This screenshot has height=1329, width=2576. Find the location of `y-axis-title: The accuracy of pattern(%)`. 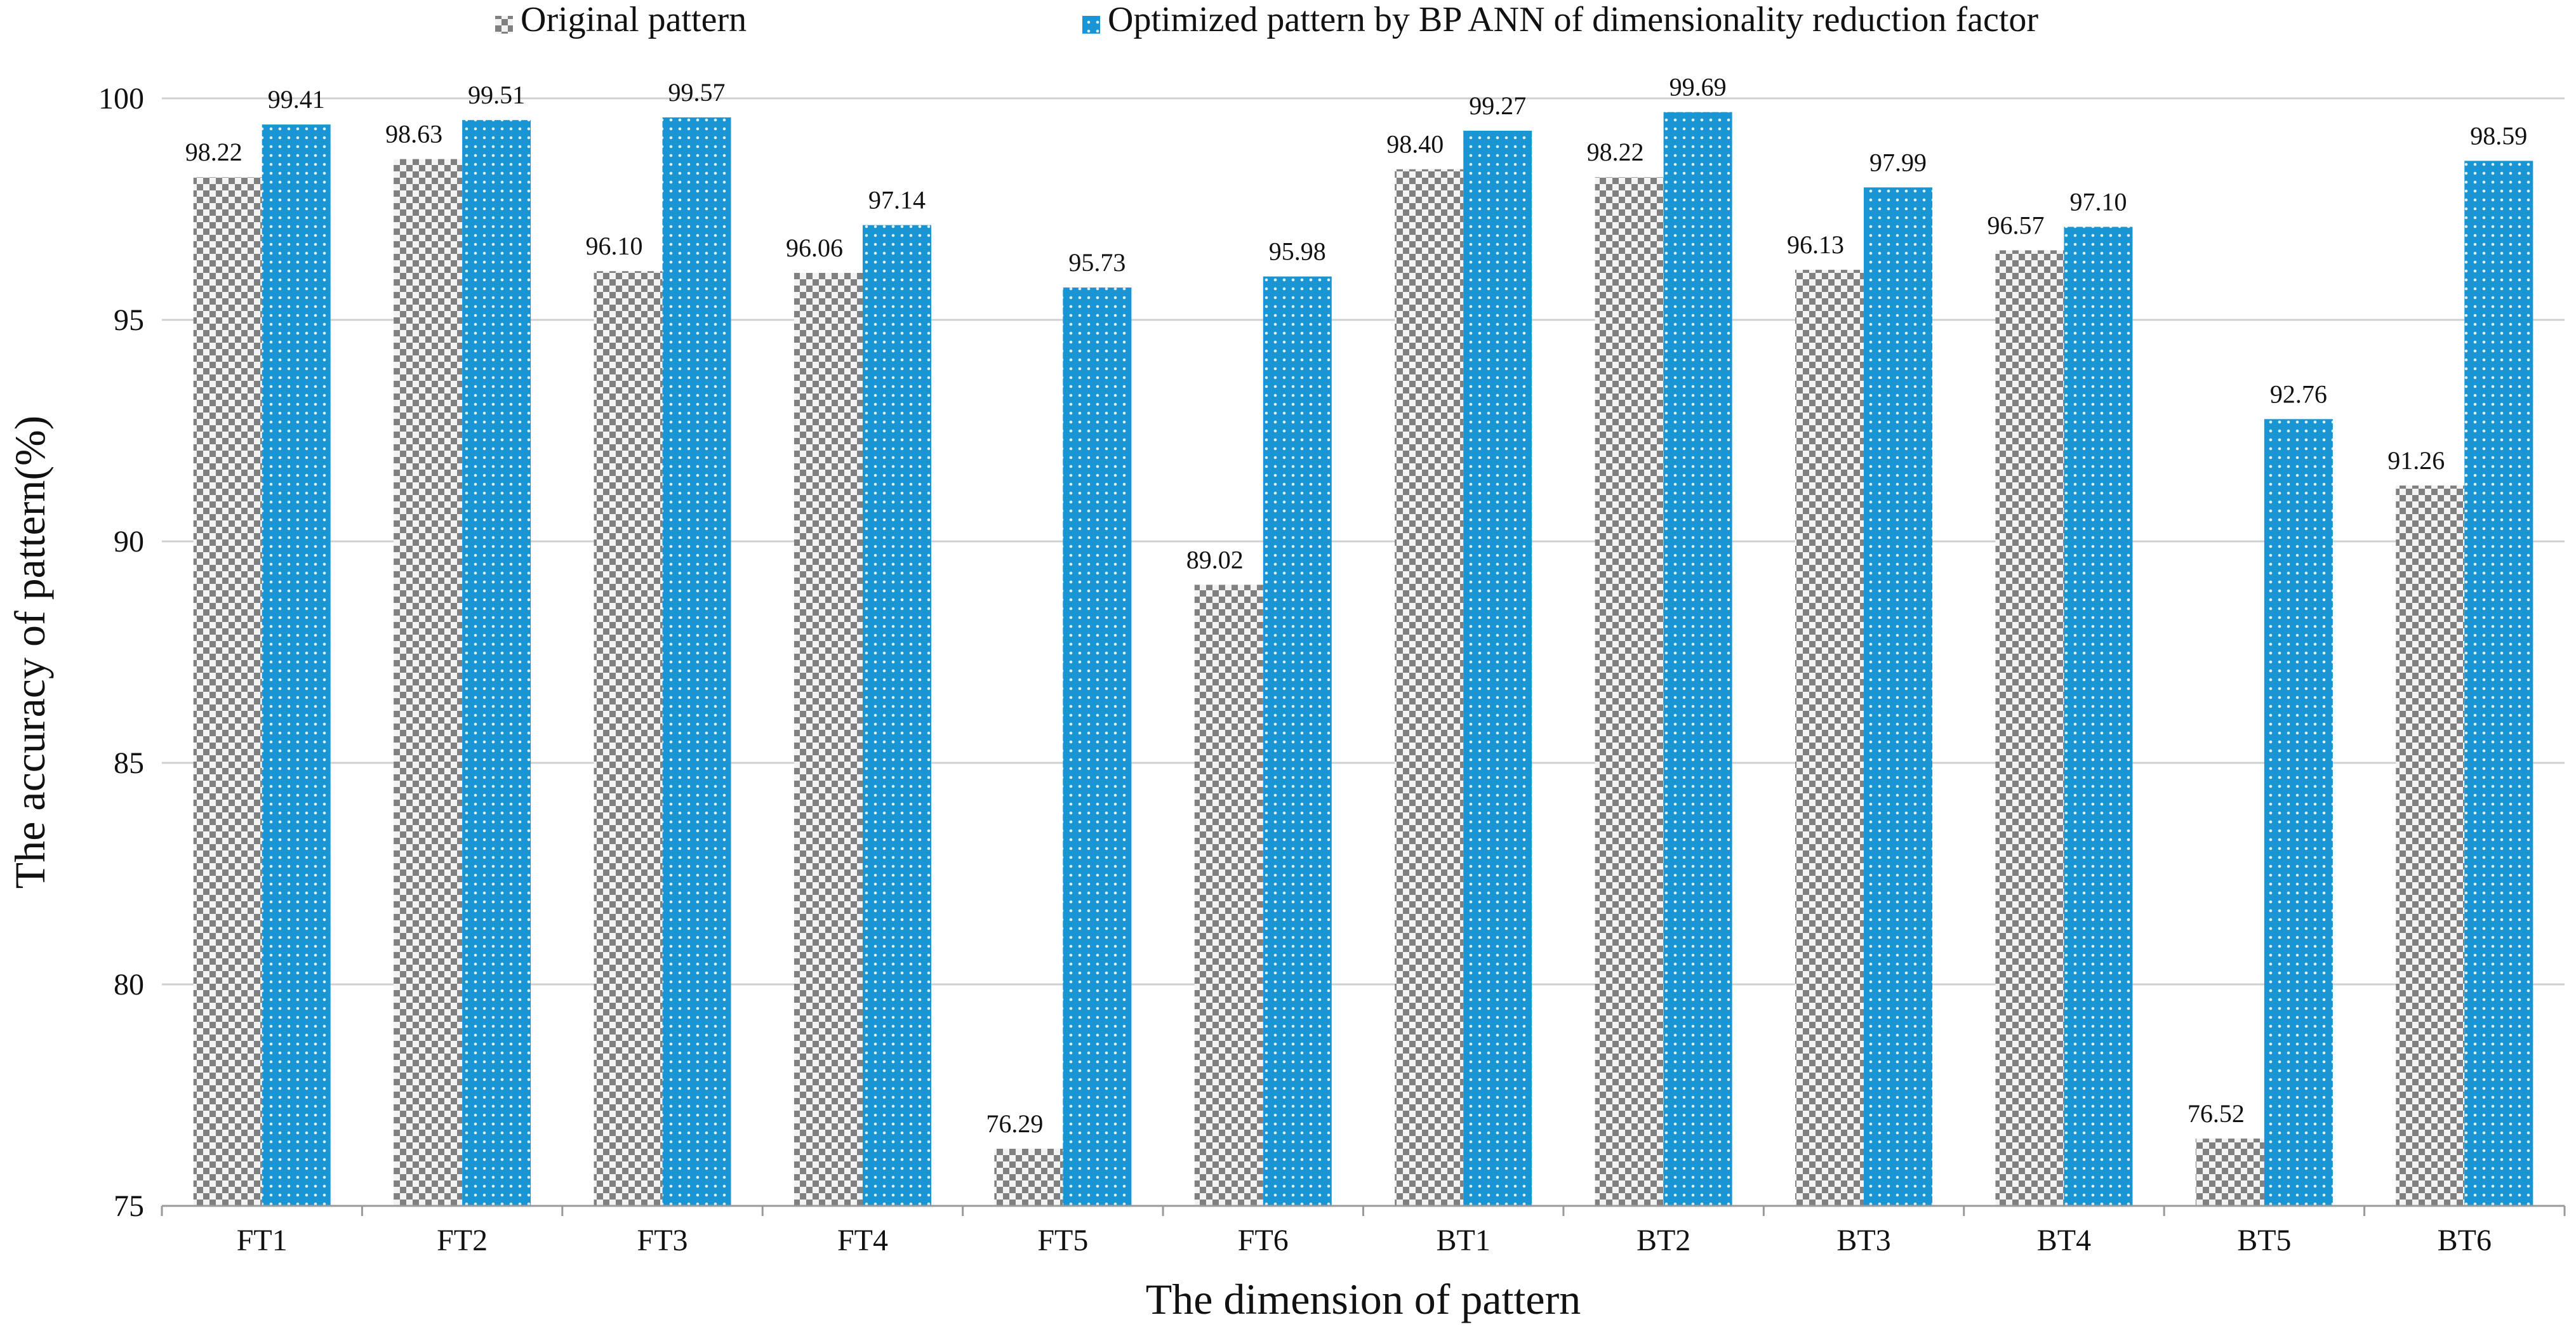

y-axis-title: The accuracy of pattern(%) is located at coordinates (30, 653).